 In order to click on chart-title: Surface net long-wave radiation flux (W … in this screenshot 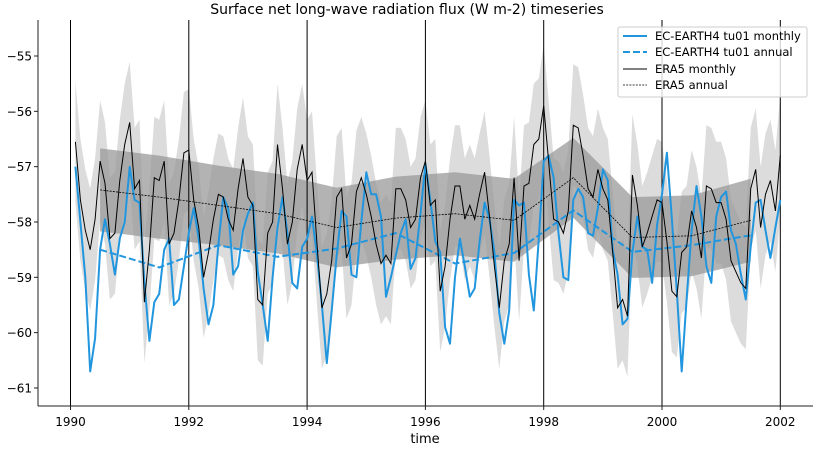, I will do `click(407, 10)`.